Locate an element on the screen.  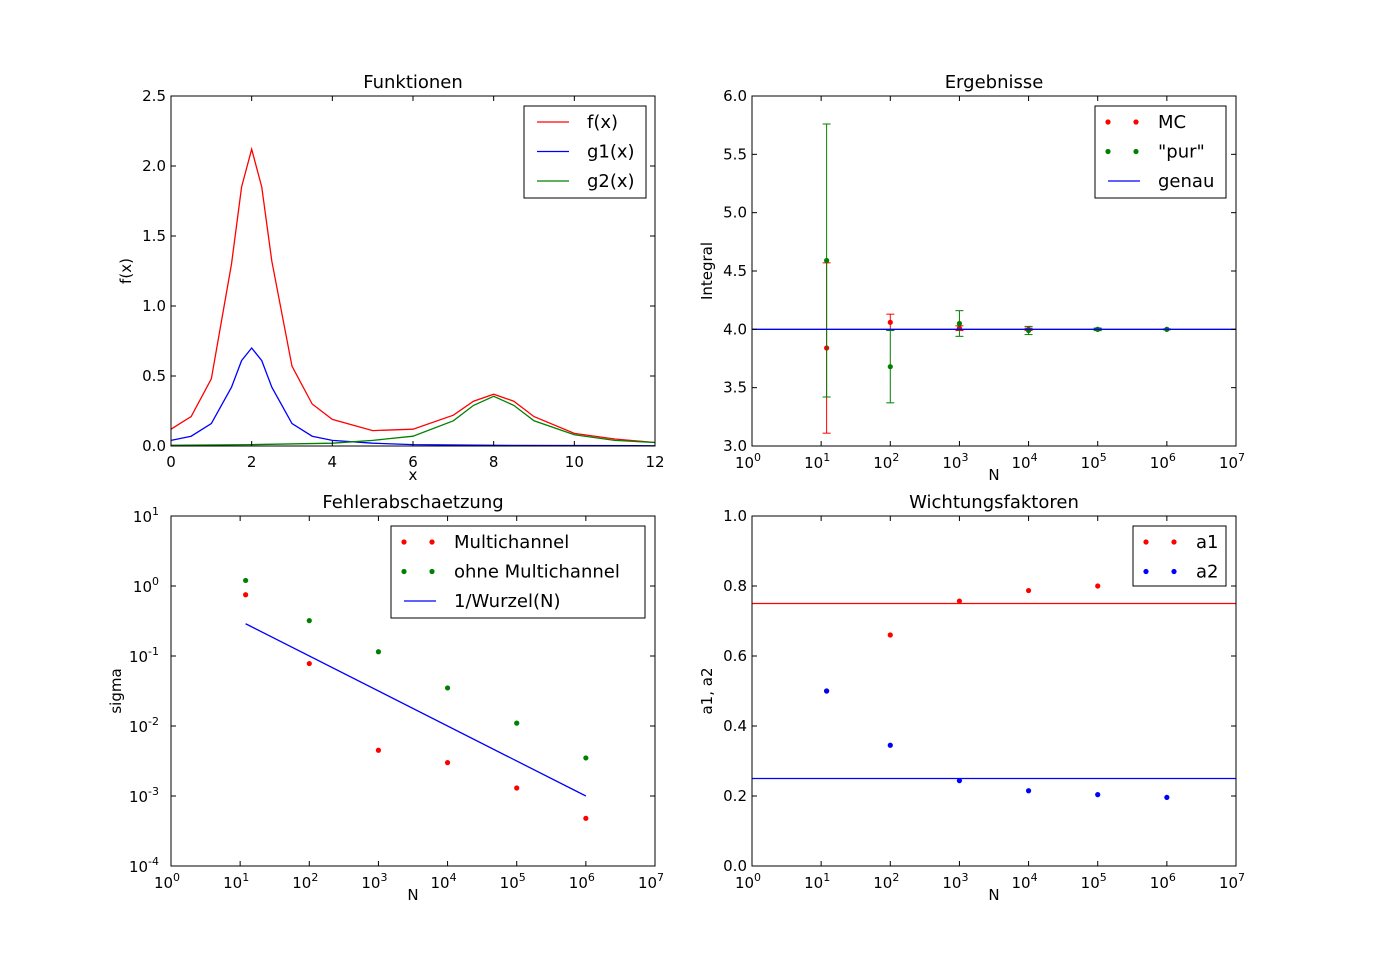
y-tick-label: 10¹ is located at coordinates (146, 515).